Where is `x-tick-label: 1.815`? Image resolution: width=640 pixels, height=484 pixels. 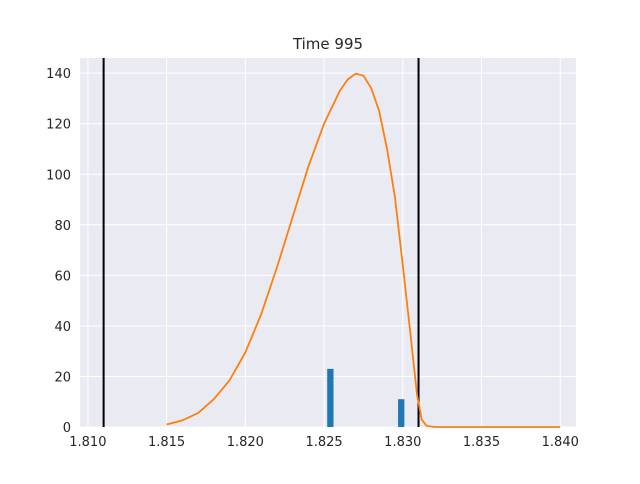 x-tick-label: 1.815 is located at coordinates (166, 442).